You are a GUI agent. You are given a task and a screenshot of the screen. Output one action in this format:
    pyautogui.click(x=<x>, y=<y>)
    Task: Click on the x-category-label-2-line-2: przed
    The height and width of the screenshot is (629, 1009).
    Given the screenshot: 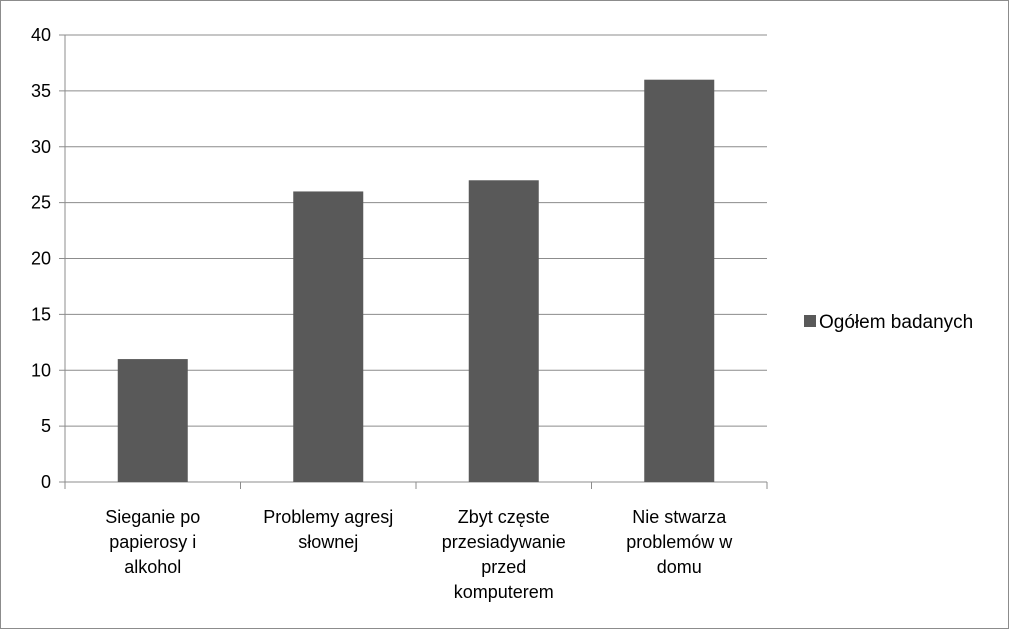 What is the action you would take?
    pyautogui.click(x=503, y=567)
    